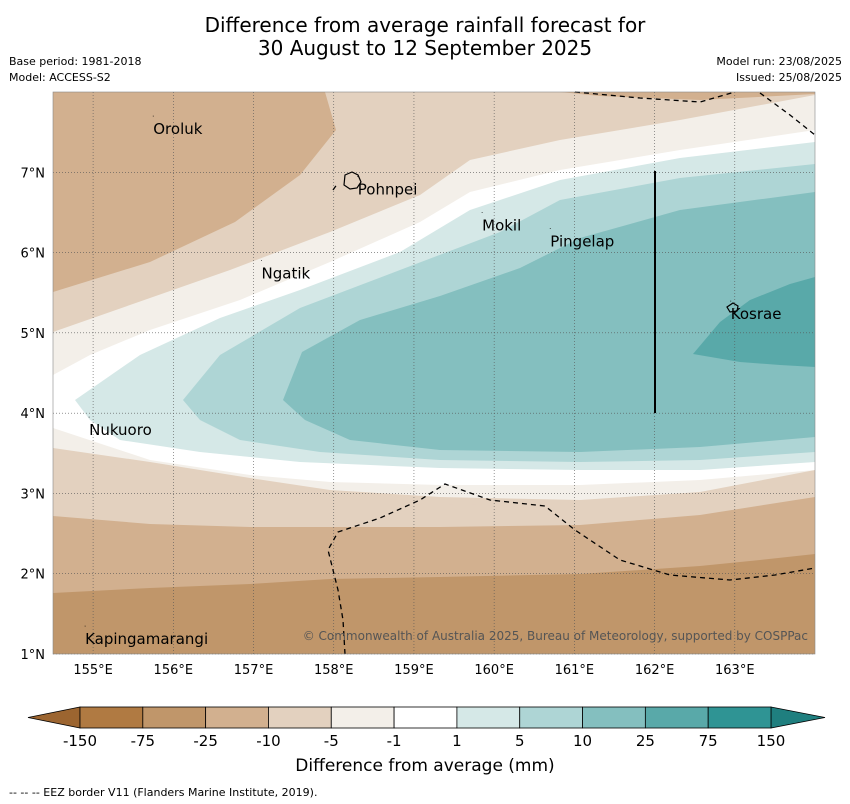  Describe the element at coordinates (394, 741) in the screenshot. I see `colorbar-label: -1` at that location.